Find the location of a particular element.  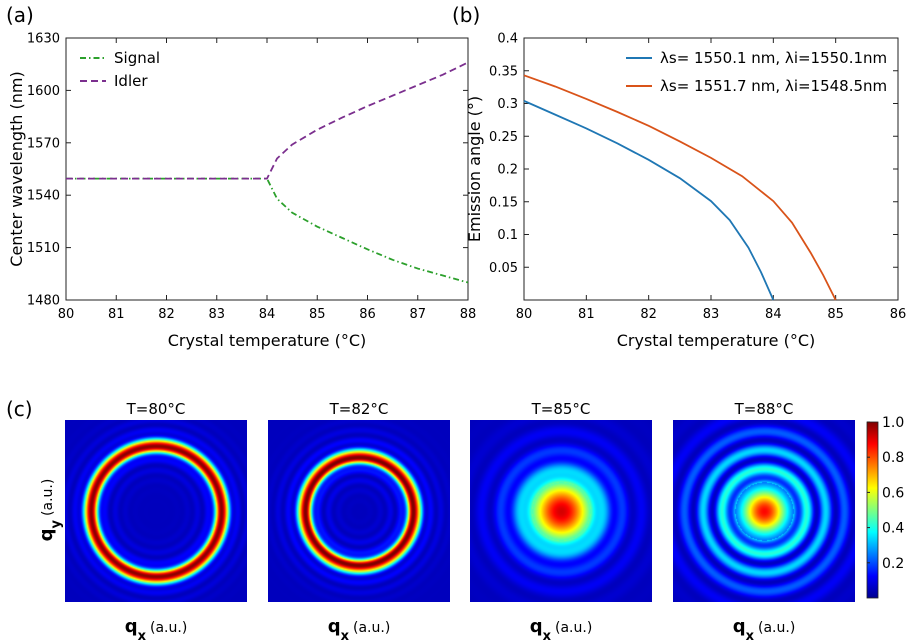

colorbar-tick-label: 0.8 is located at coordinates (893, 458).